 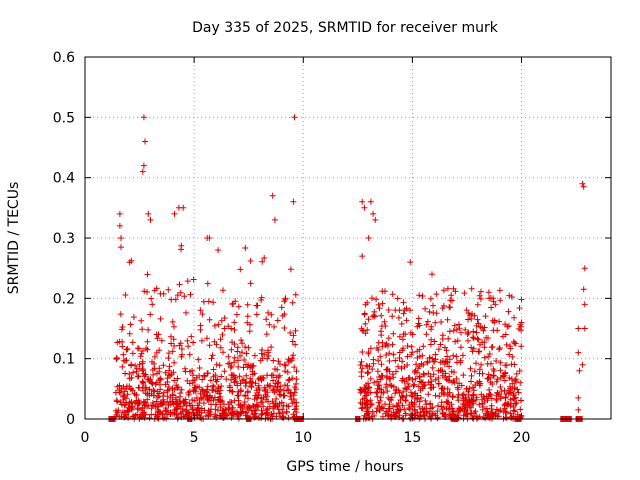 What do you see at coordinates (85, 438) in the screenshot?
I see `x-tick-label: 0` at bounding box center [85, 438].